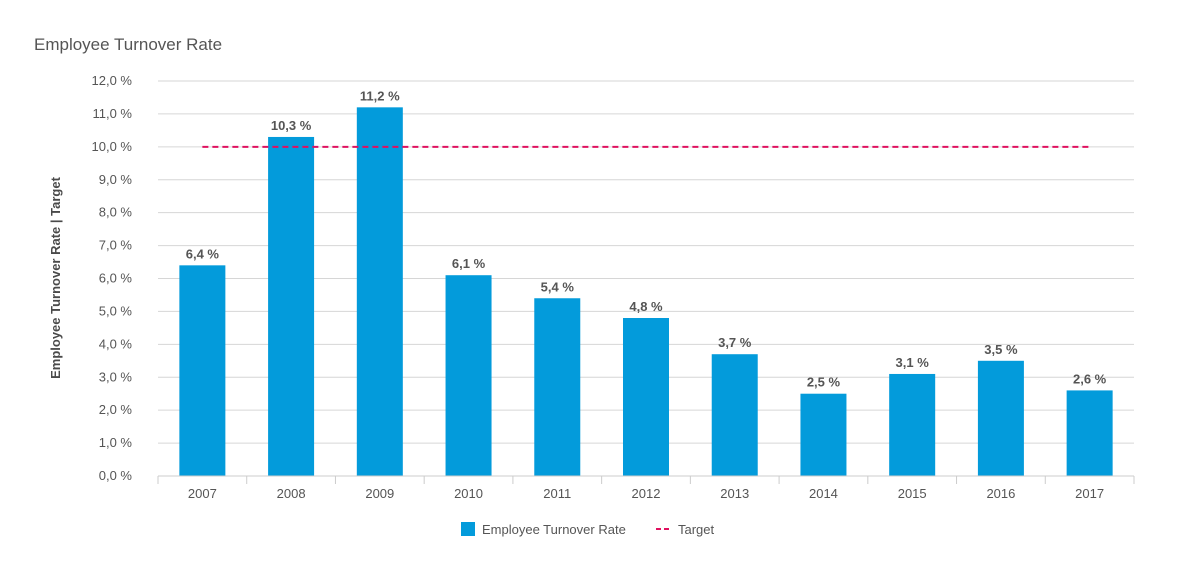  I want to click on y-tick-label: 2,0 %, so click(116, 409).